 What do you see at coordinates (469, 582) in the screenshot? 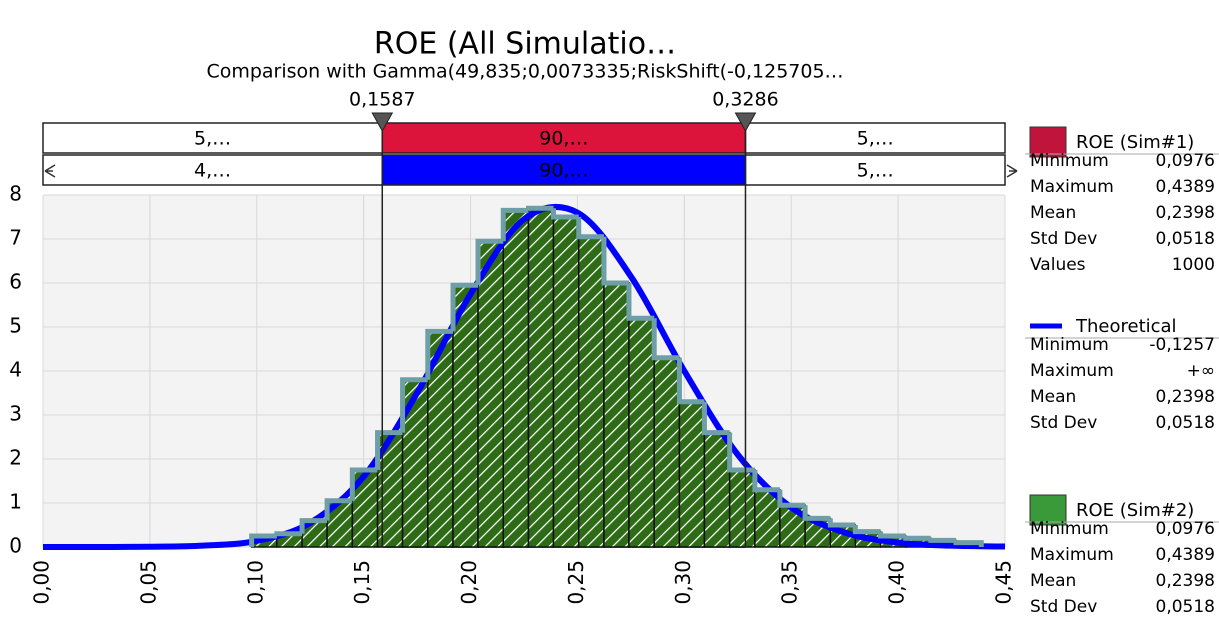
I see `x-tick-label: 0,20` at bounding box center [469, 582].